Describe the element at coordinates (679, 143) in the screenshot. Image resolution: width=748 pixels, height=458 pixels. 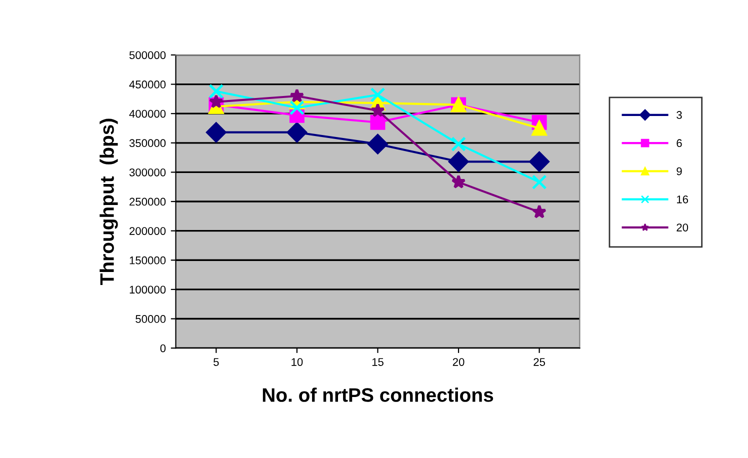
I see `legend-label: 6` at that location.